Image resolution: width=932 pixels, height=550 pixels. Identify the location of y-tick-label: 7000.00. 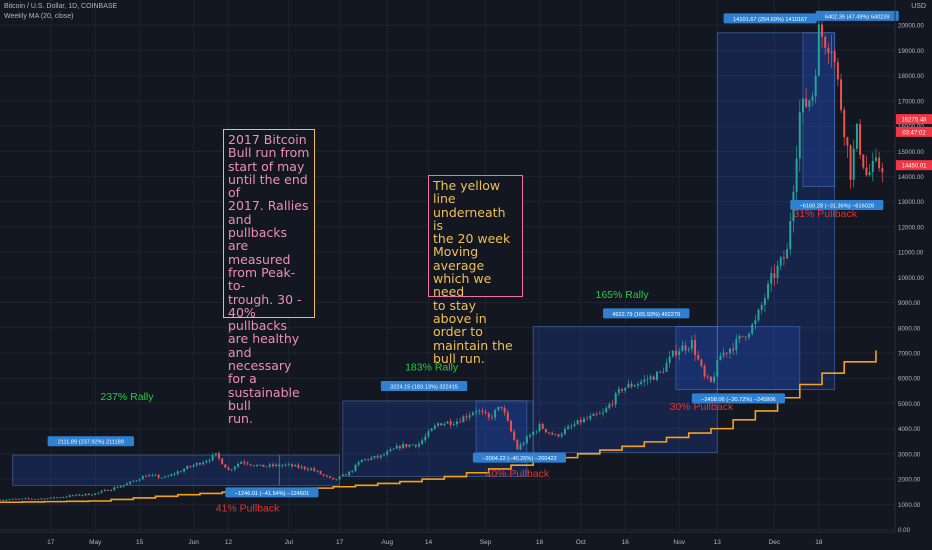
(909, 353).